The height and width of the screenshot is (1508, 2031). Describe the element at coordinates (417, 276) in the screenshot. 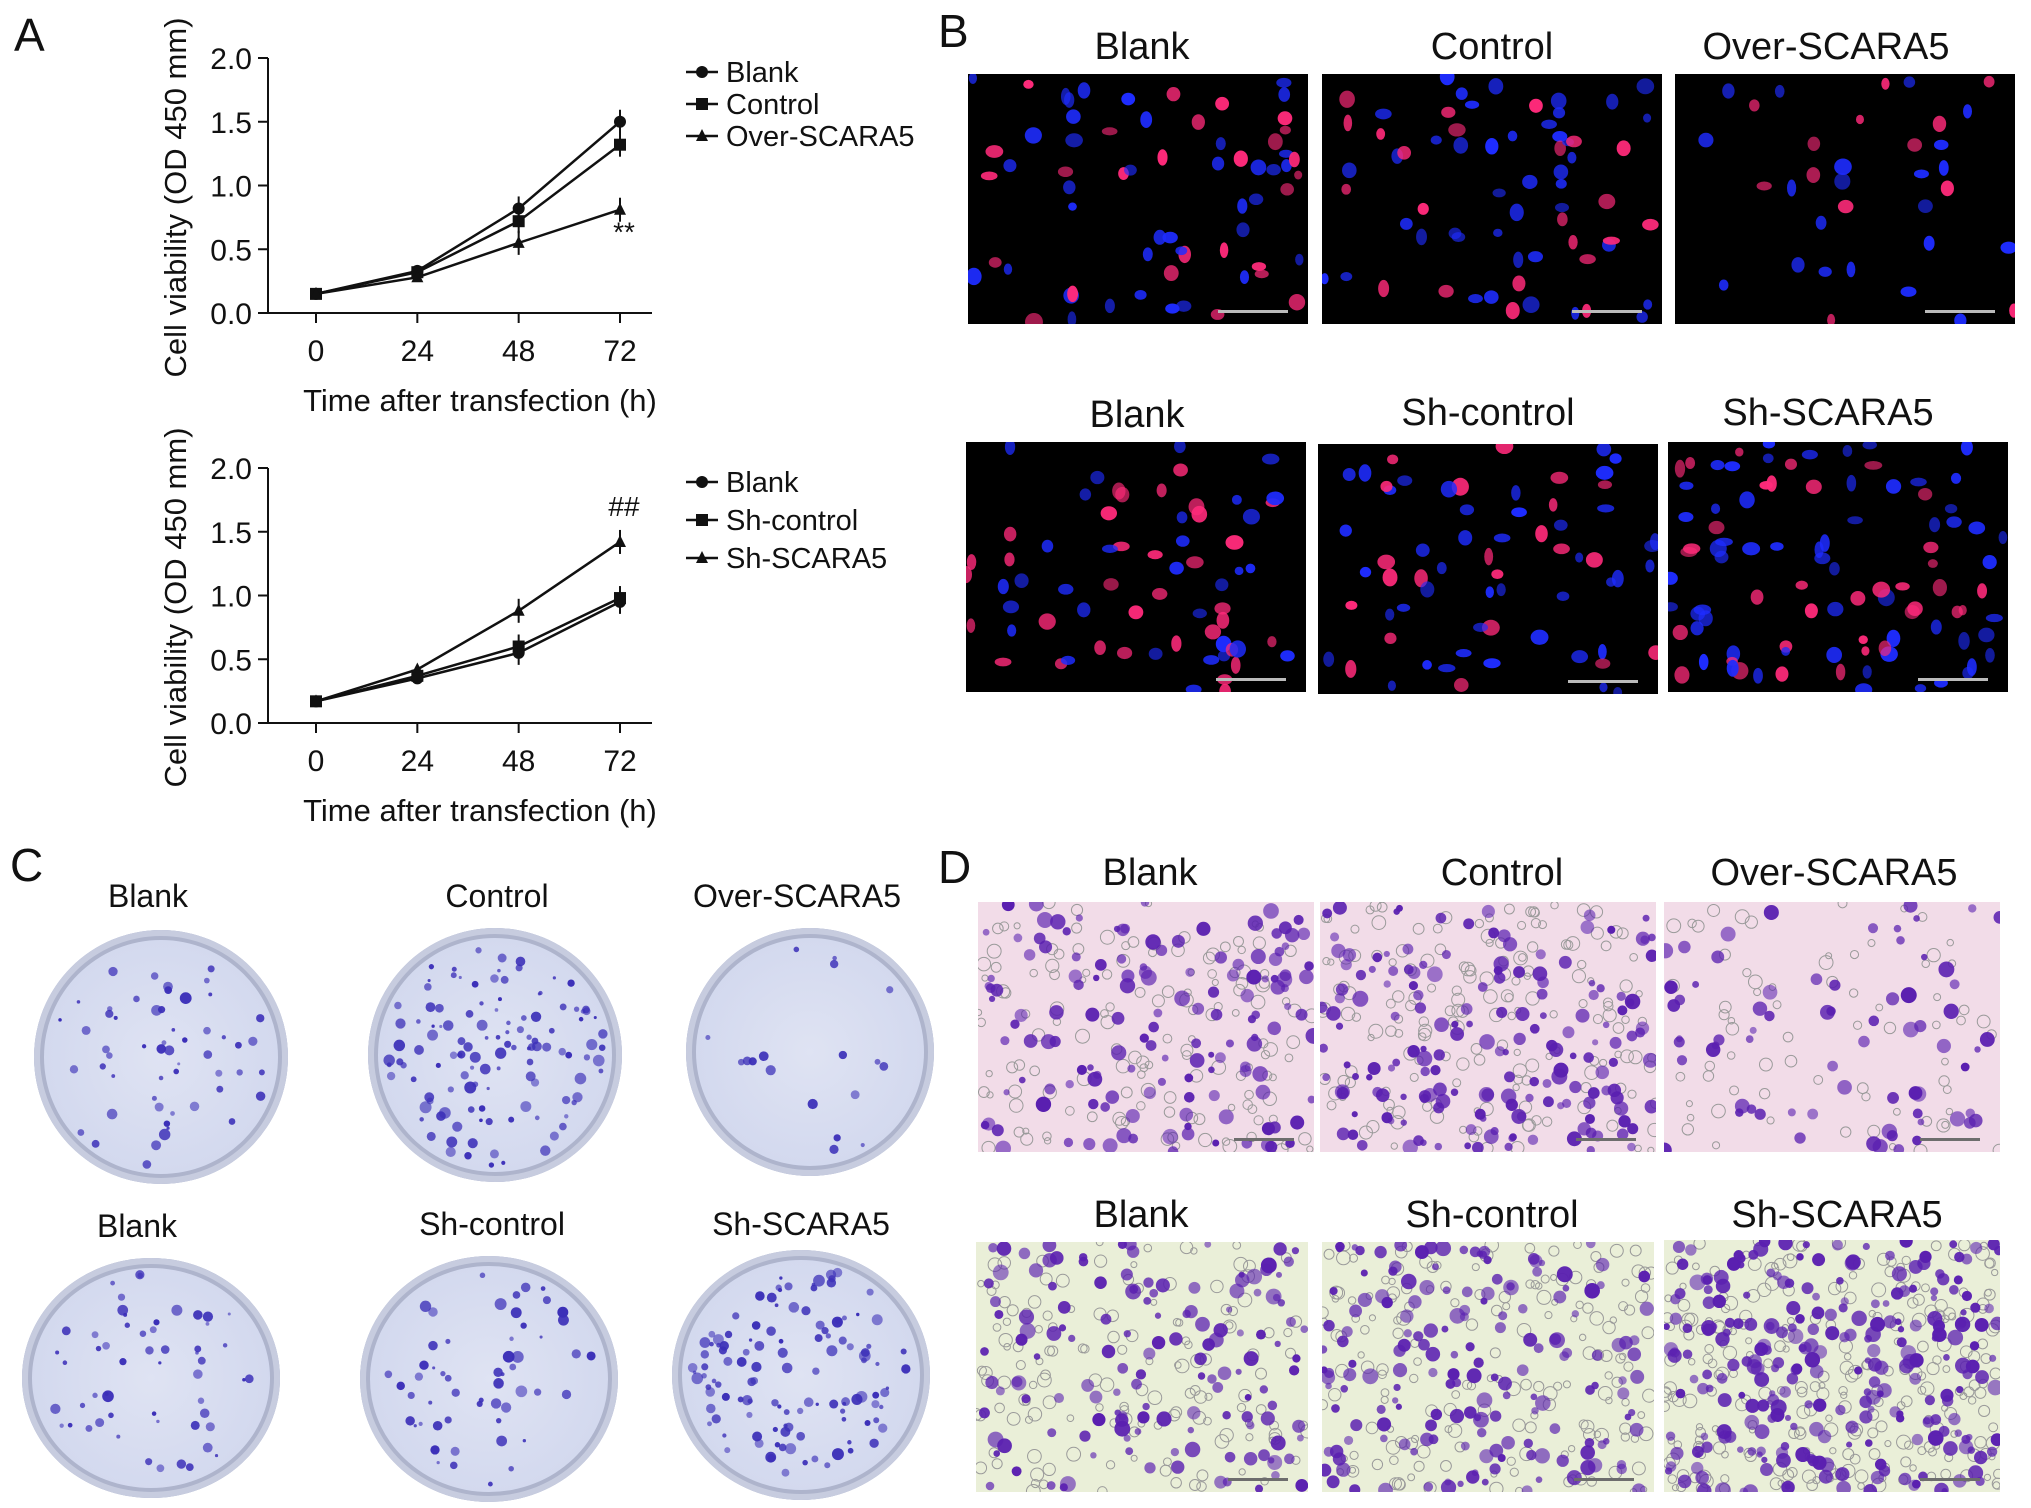

I see `data-point` at that location.